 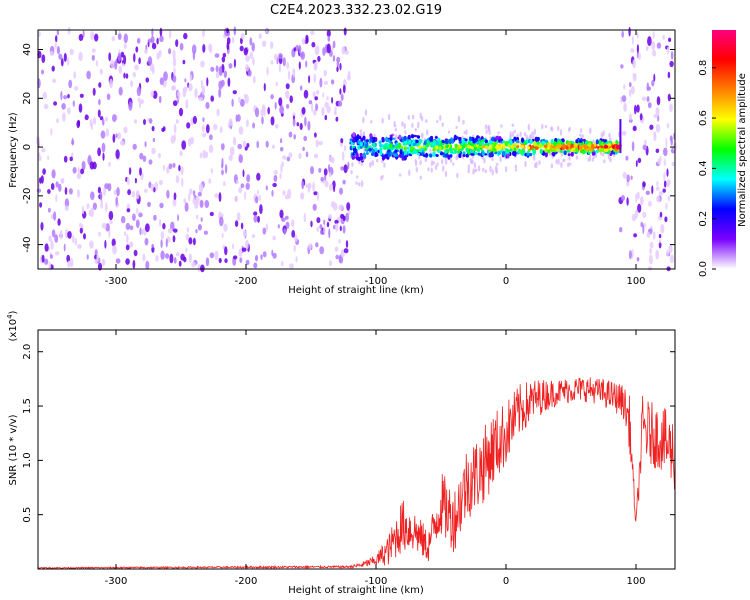 What do you see at coordinates (27, 98) in the screenshot?
I see `spectrogram-y-tick-label: 20` at bounding box center [27, 98].